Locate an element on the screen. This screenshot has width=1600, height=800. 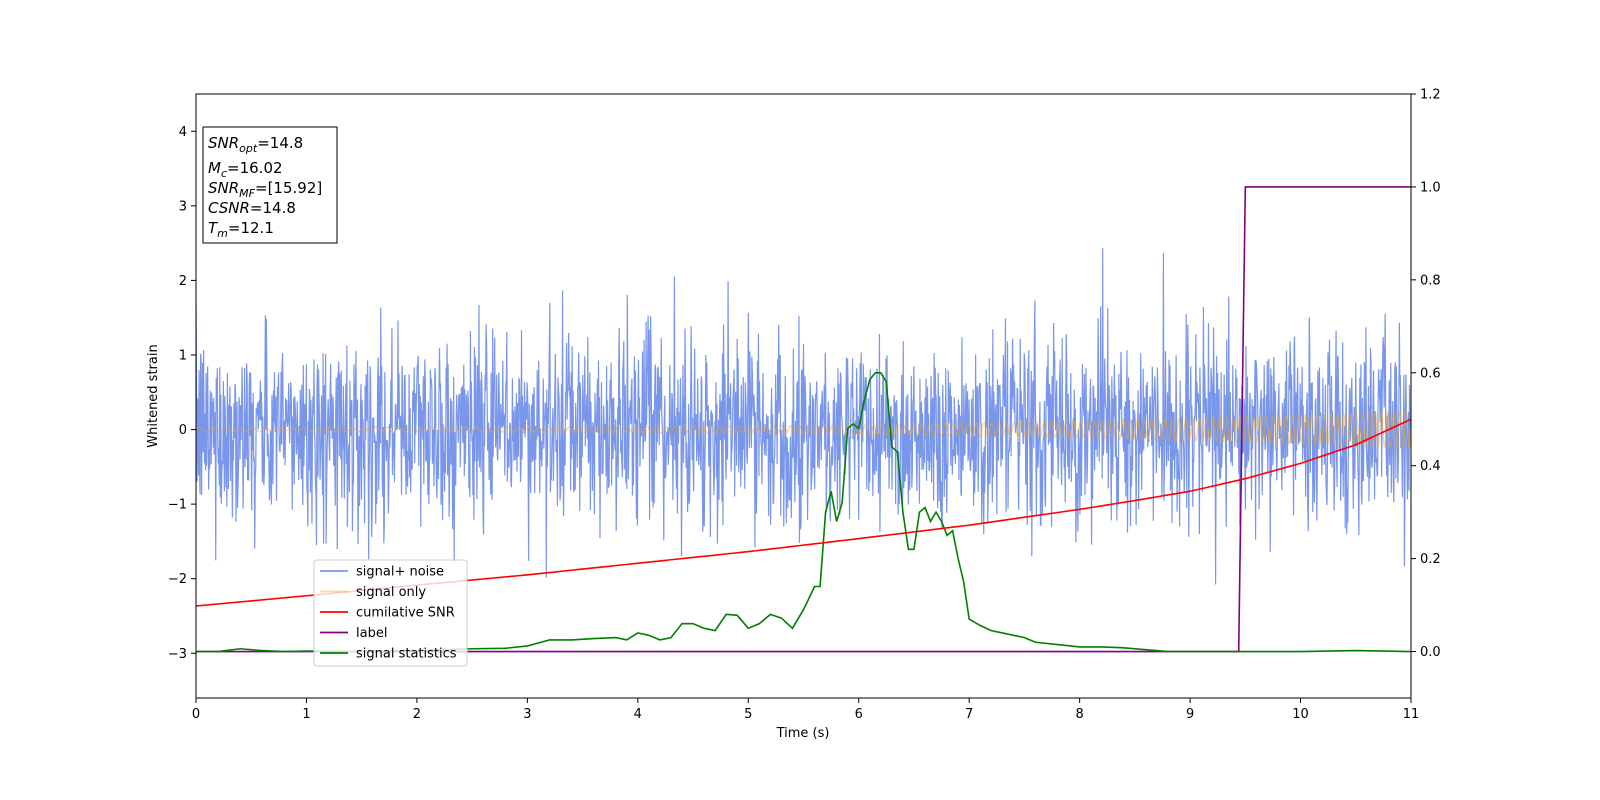
info-line: CSNR=14.8 is located at coordinates (252, 208).